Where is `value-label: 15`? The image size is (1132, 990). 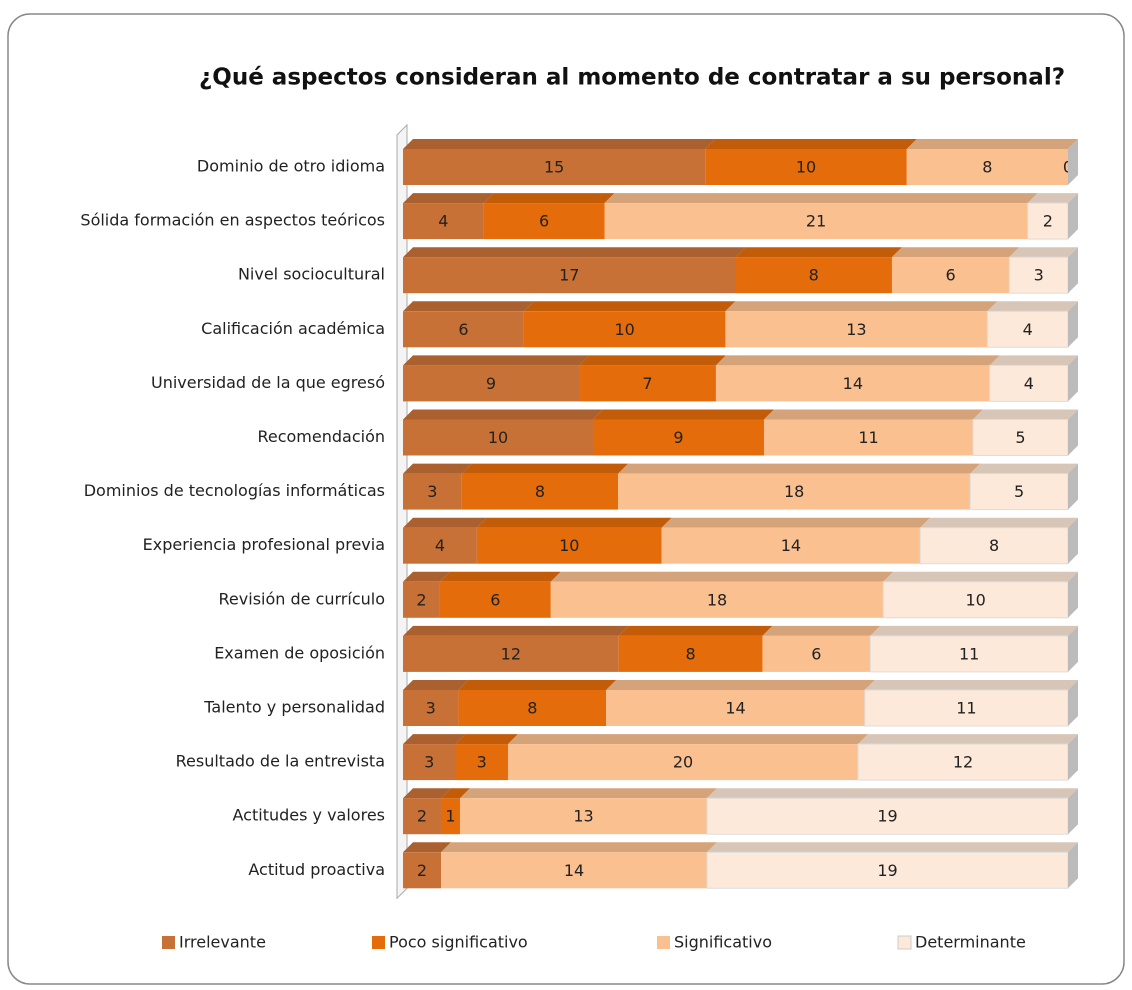 value-label: 15 is located at coordinates (554, 167).